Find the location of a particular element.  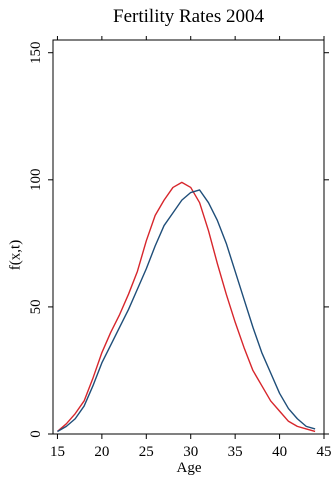

x-tick-label: 30 is located at coordinates (190, 452).